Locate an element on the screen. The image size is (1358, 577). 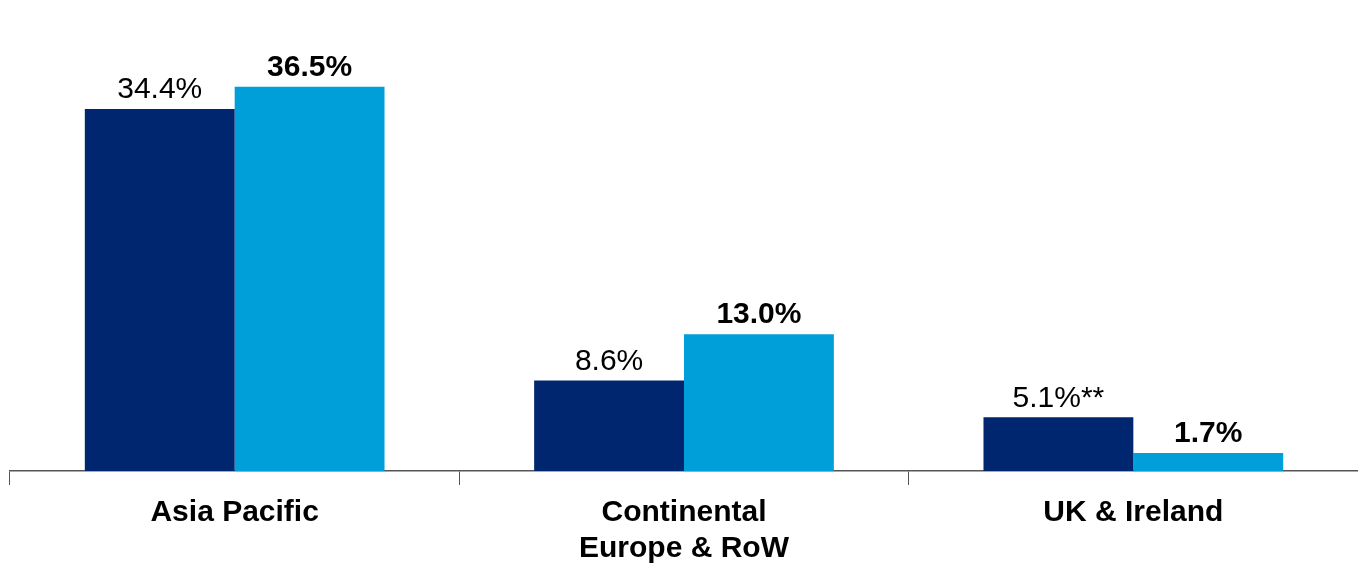
data-label: 34.4% is located at coordinates (160, 88).